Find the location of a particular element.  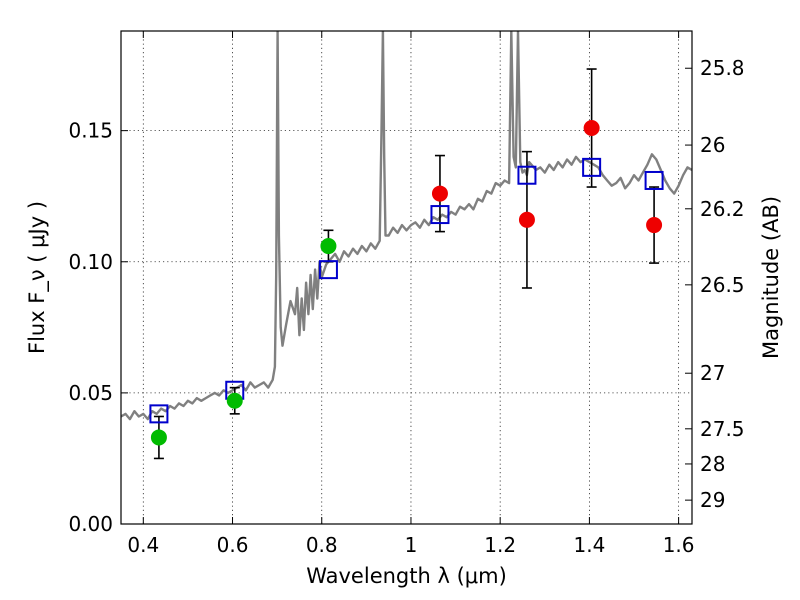

y-tick-label: 0.10 is located at coordinates (90, 262).